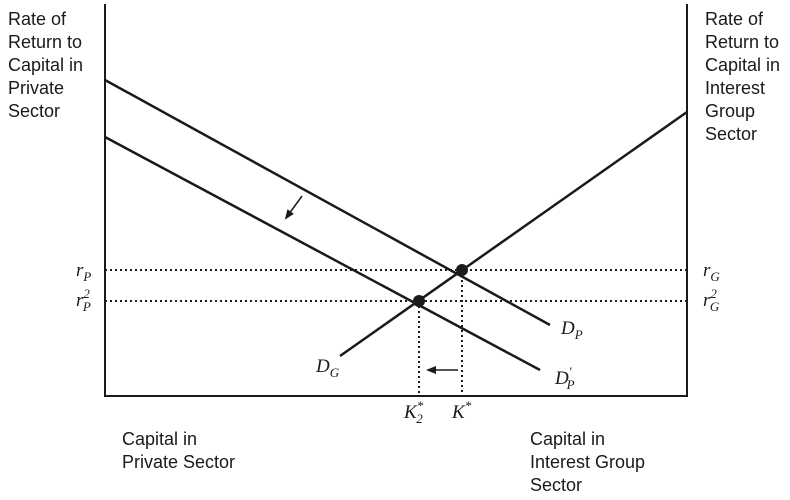  Describe the element at coordinates (462, 270) in the screenshot. I see `equilibrium-point-original` at that location.